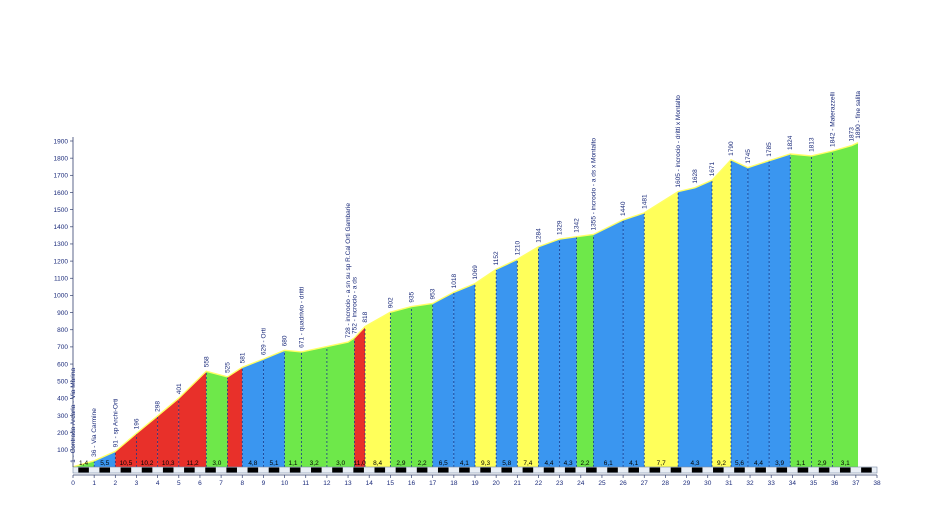 Image resolution: width=928 pixels, height=507 pixels. What do you see at coordinates (285, 340) in the screenshot?
I see `elevation-label: 680` at bounding box center [285, 340].